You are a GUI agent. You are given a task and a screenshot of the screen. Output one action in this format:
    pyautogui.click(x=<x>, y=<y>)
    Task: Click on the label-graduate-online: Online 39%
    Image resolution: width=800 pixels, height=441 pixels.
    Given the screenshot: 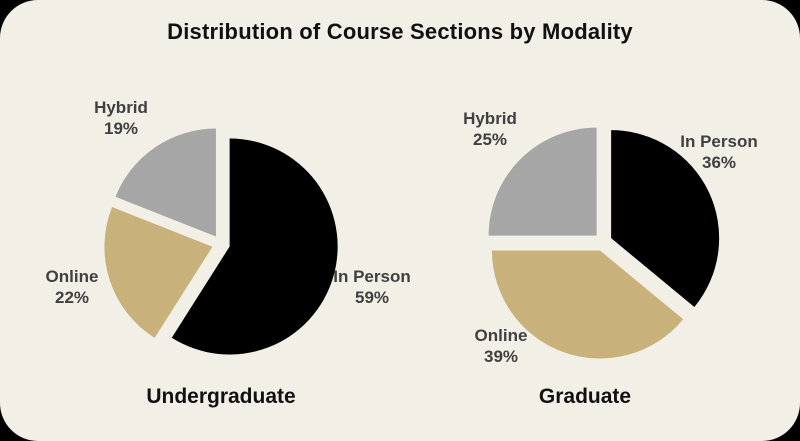 What is the action you would take?
    pyautogui.click(x=501, y=346)
    